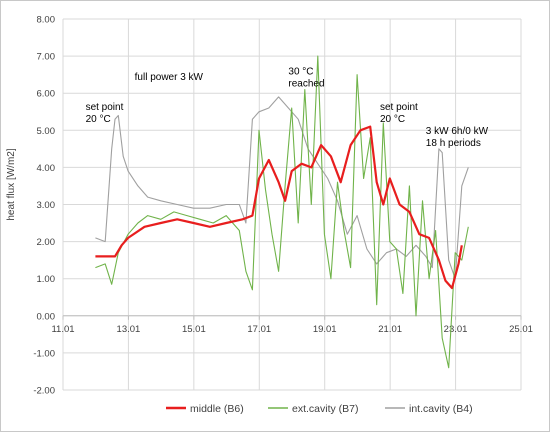 The image size is (550, 432). What do you see at coordinates (46, 168) in the screenshot?
I see `y-tick-label: 4.00` at bounding box center [46, 168].